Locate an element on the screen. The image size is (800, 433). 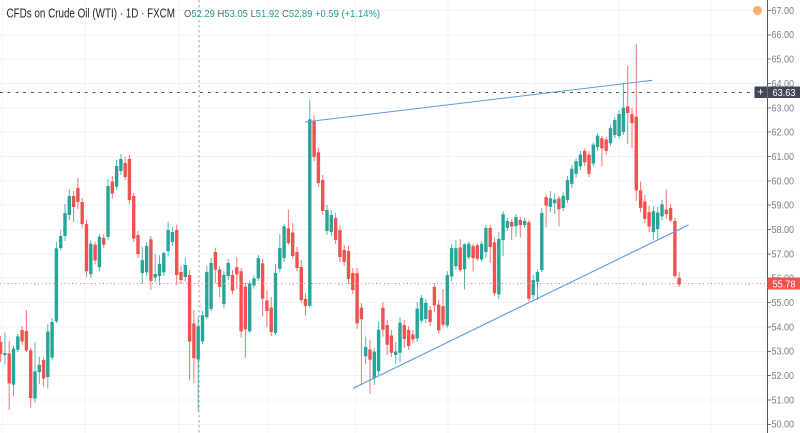
svg-text: 52.00 is located at coordinates (783, 376).